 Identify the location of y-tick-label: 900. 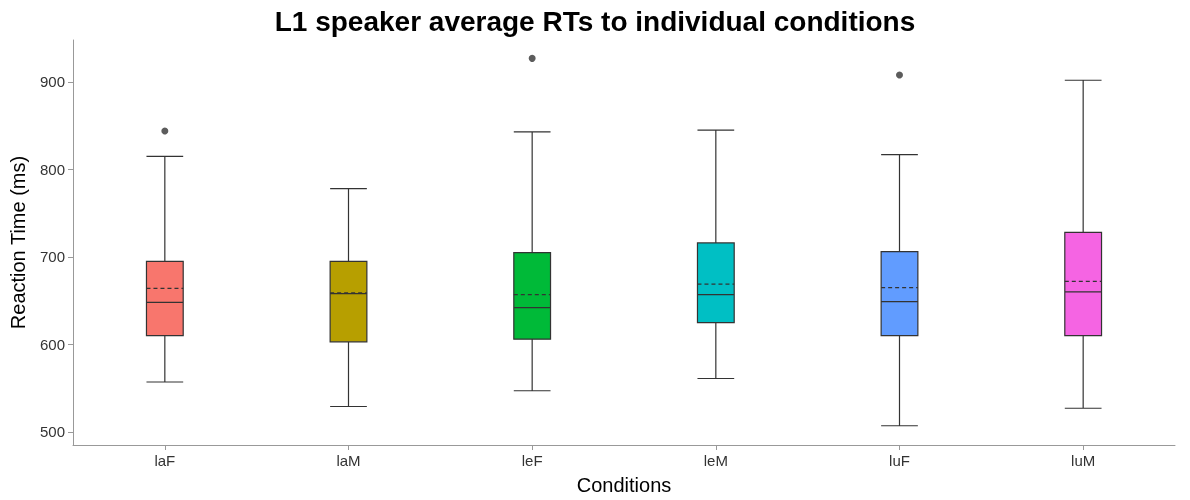
(52, 82).